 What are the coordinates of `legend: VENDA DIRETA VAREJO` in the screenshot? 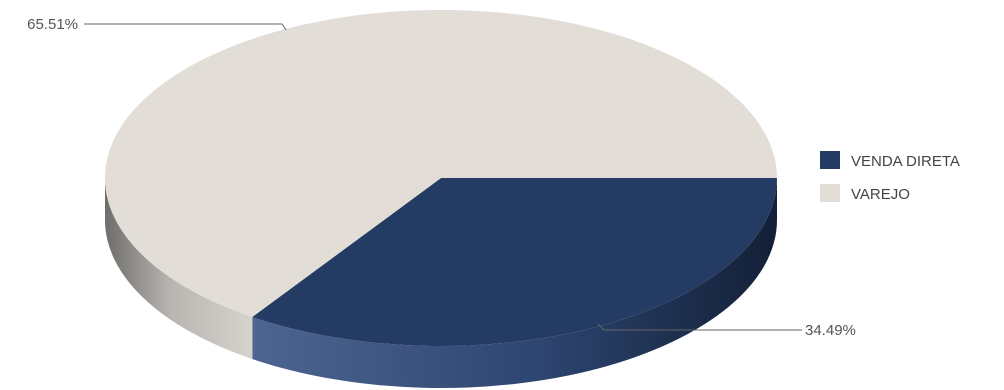 It's located at (890, 177).